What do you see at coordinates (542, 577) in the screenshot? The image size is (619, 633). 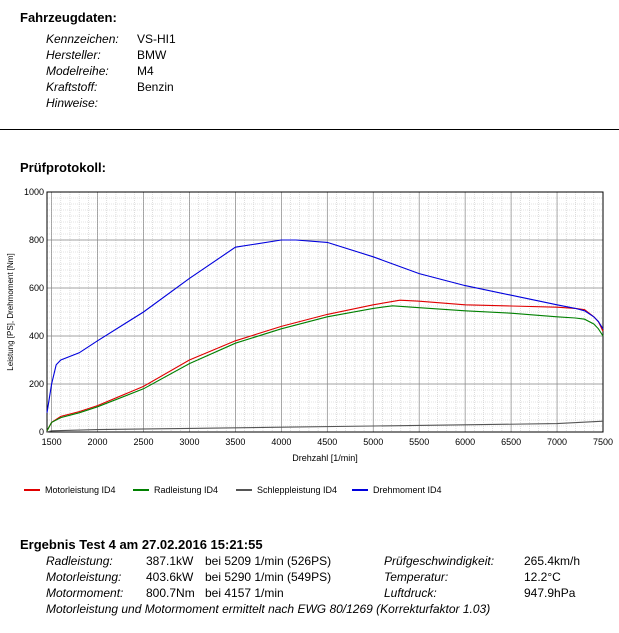 I see `result-value-temperatur: 12.2°C` at bounding box center [542, 577].